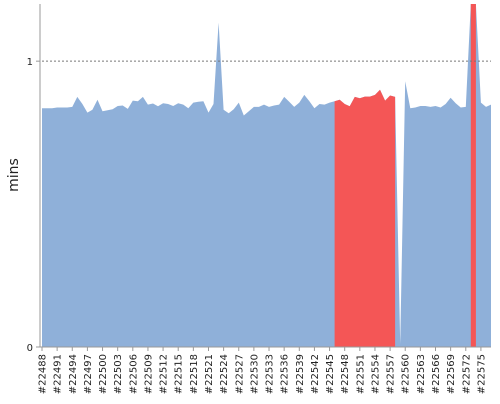 The width and height of the screenshot is (500, 404). I want to click on x-tick-label: #22491, so click(58, 374).